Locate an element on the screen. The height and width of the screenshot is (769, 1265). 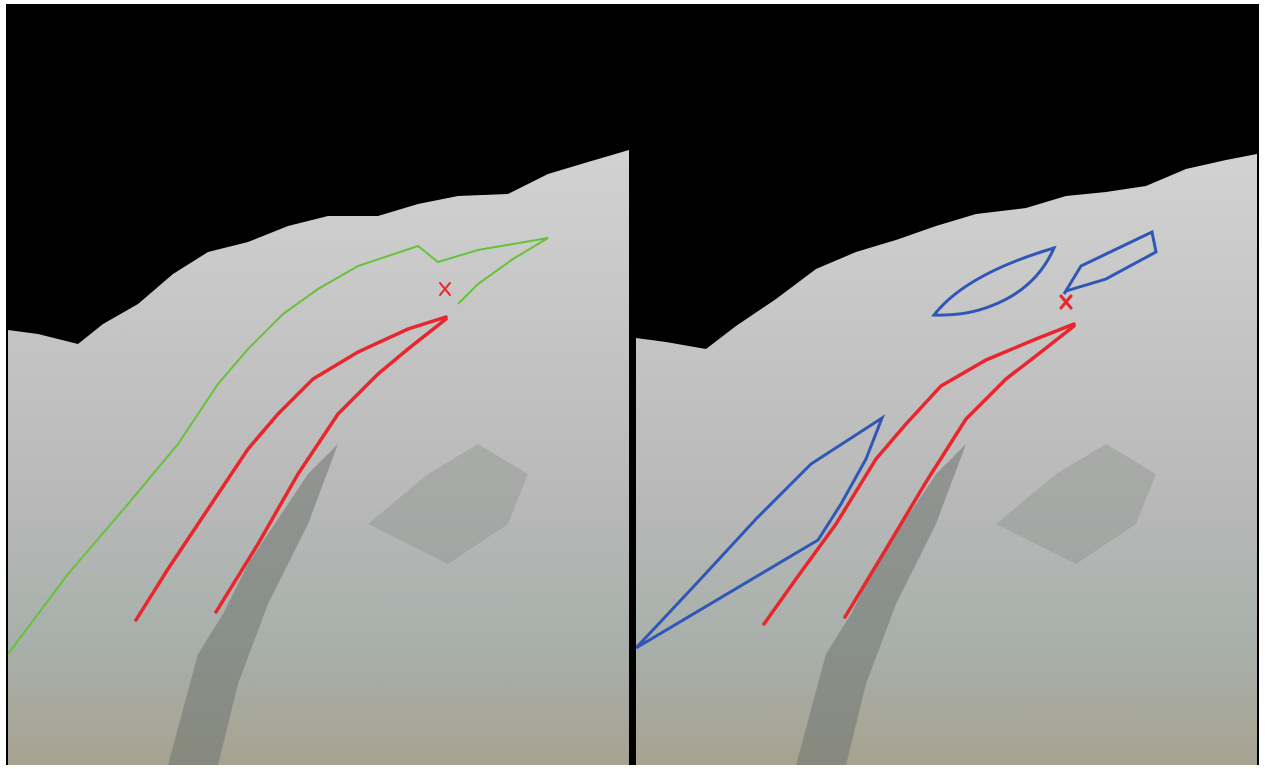
panel-divider is located at coordinates (632, 384).